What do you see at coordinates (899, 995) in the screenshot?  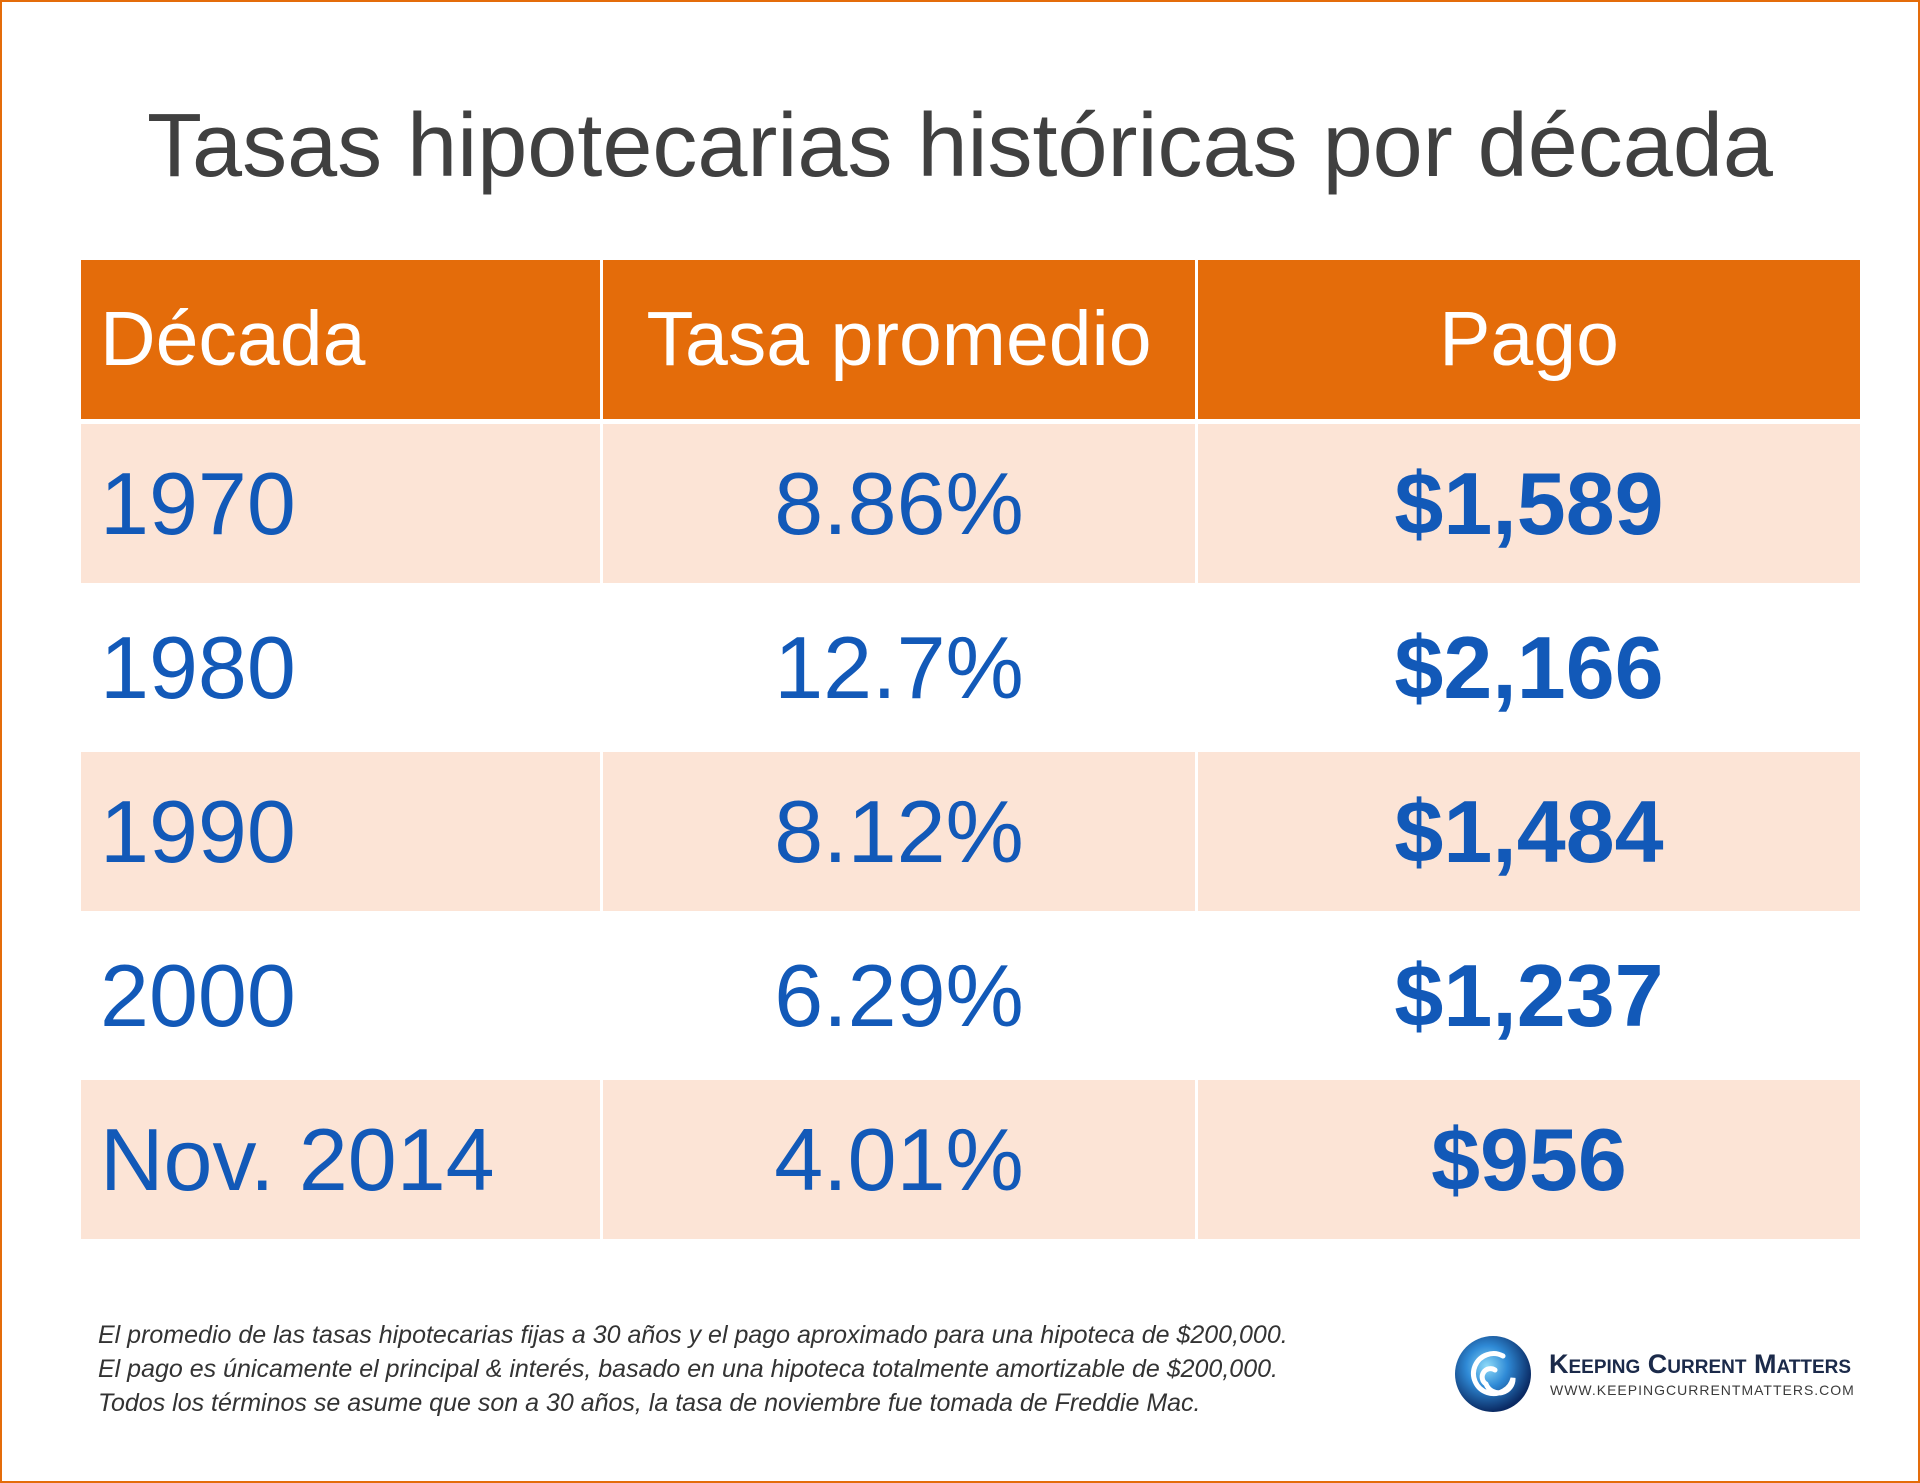 I see `cell-average-rate: 6.29%` at bounding box center [899, 995].